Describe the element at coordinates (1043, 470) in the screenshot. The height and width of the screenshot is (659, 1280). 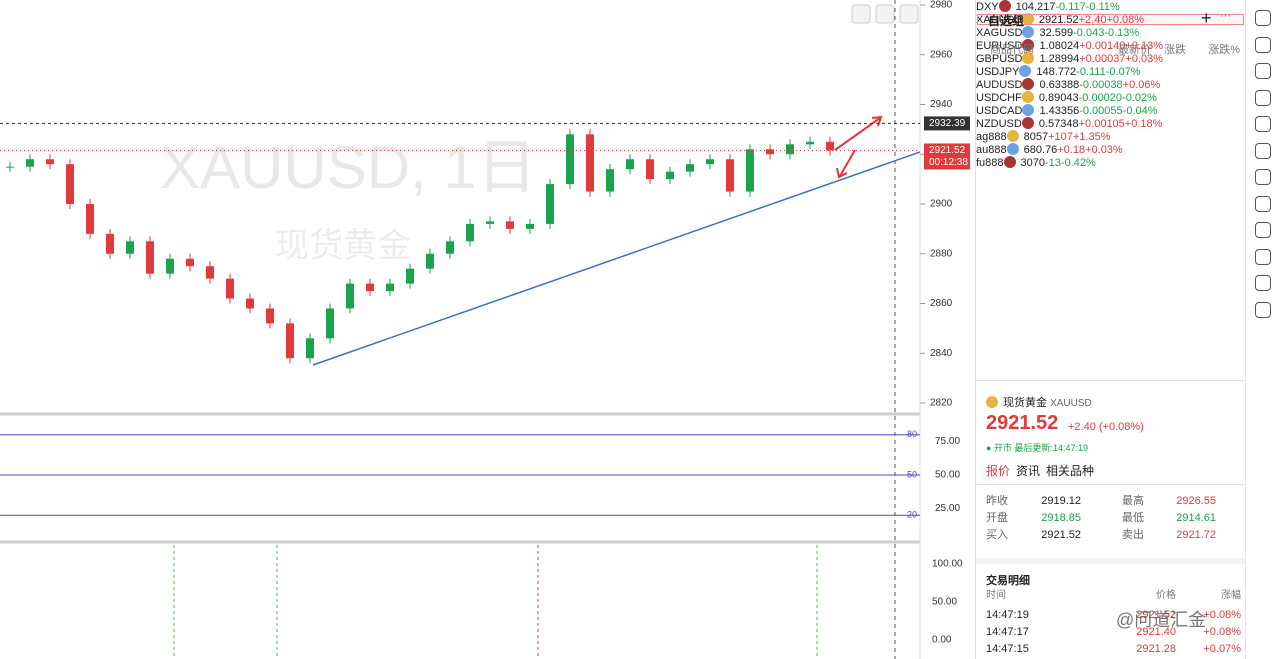
I see `tabs: 报价 资讯 相关品种` at that location.